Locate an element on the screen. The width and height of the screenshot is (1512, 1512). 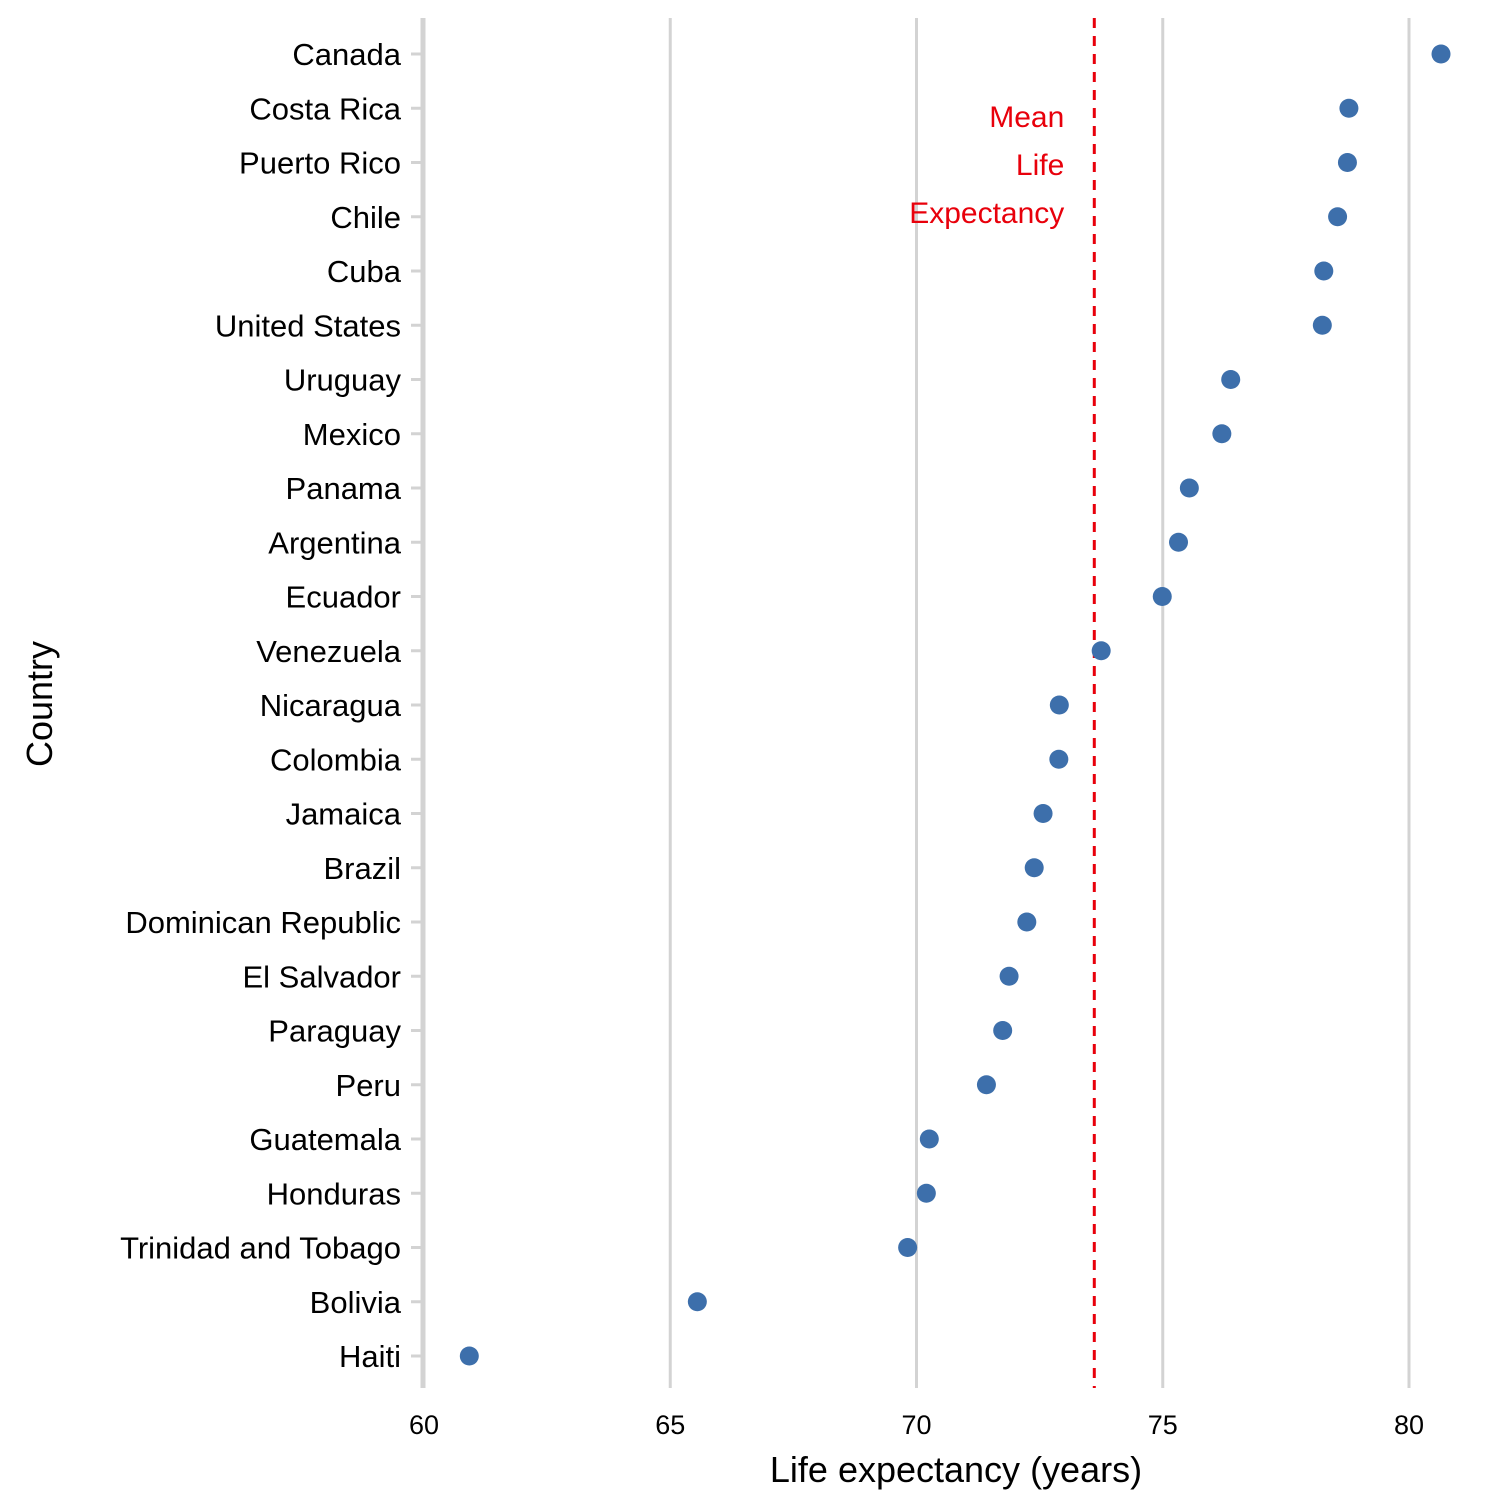
country-label: Brazil is located at coordinates (362, 868).